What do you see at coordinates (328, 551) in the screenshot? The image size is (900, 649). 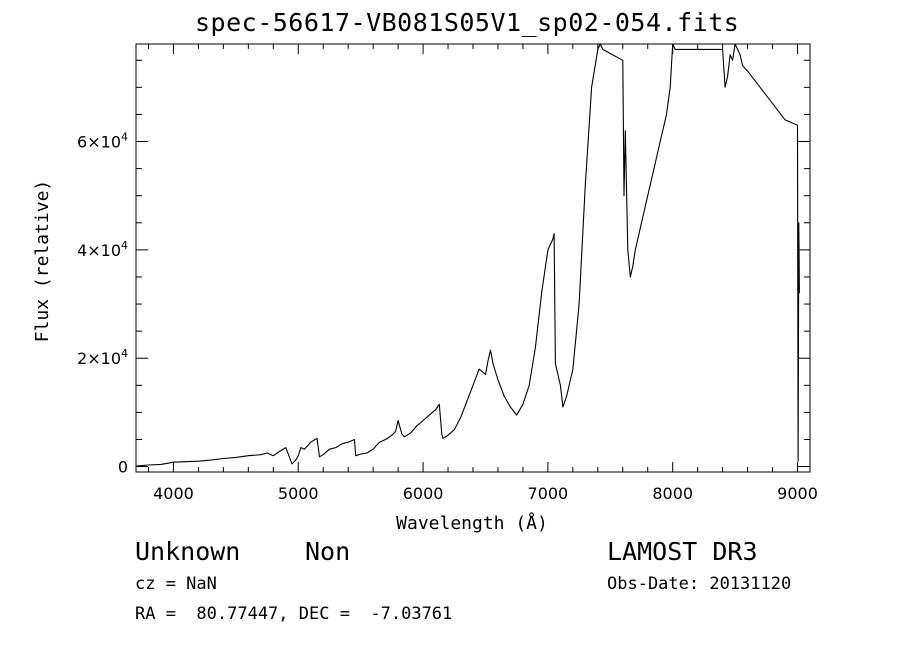 I see `object-subclass: Non` at bounding box center [328, 551].